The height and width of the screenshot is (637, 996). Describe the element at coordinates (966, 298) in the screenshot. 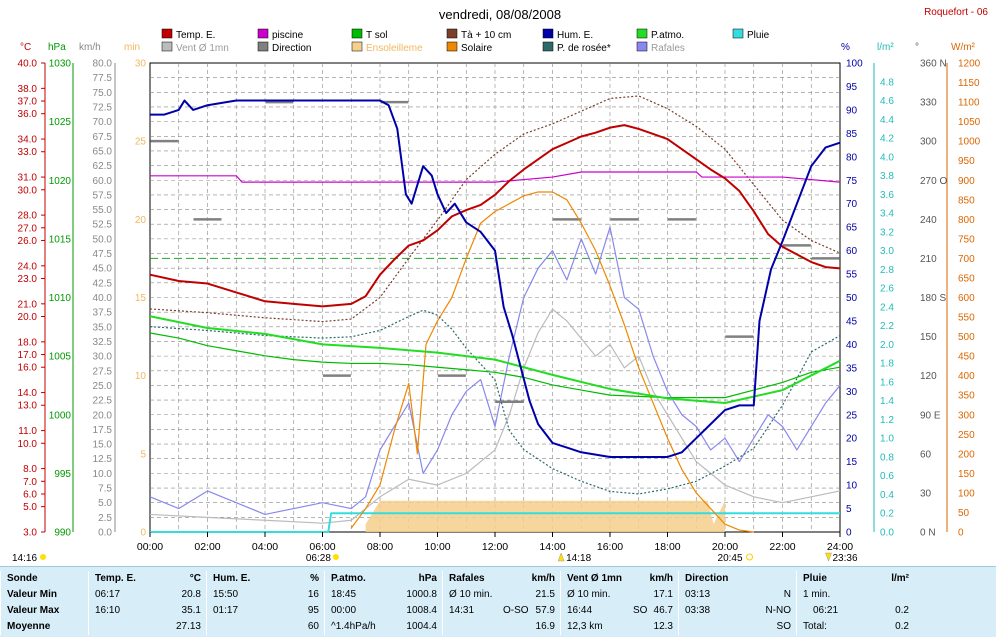

I see `solar-tick: 600` at that location.